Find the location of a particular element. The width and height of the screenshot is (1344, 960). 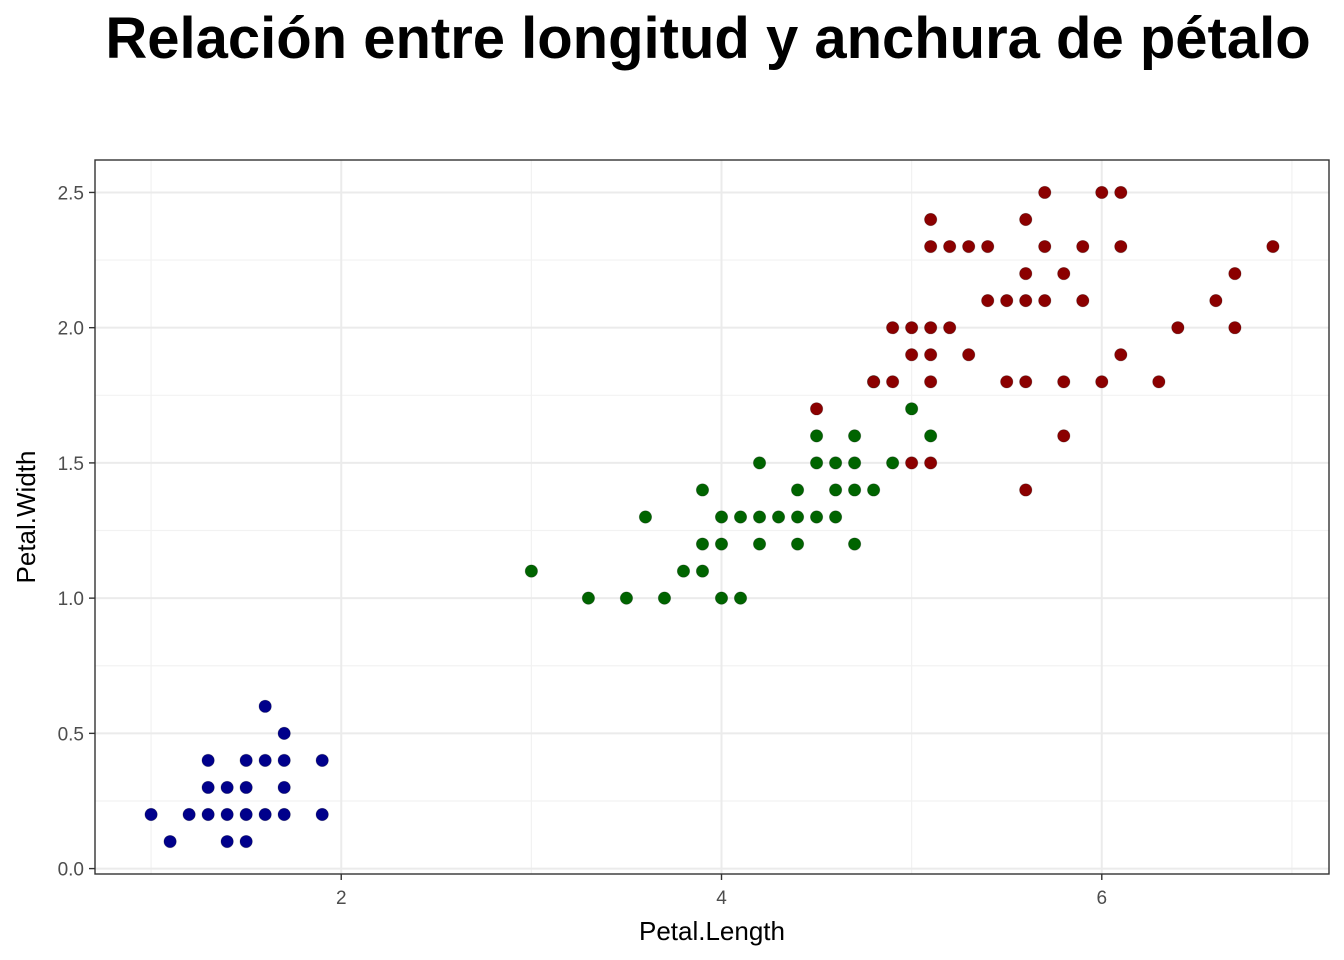

y-tick-label: 0.0 is located at coordinates (71, 870).